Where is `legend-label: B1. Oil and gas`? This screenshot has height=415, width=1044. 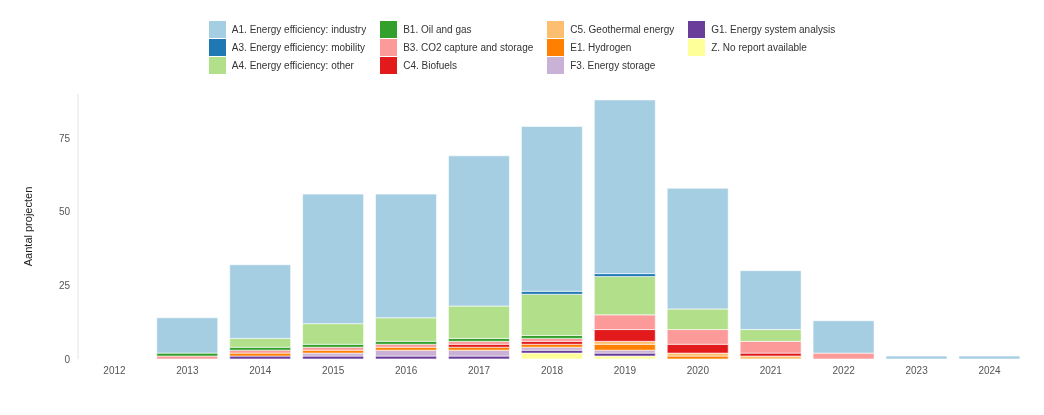
legend-label: B1. Oil and gas is located at coordinates (437, 29).